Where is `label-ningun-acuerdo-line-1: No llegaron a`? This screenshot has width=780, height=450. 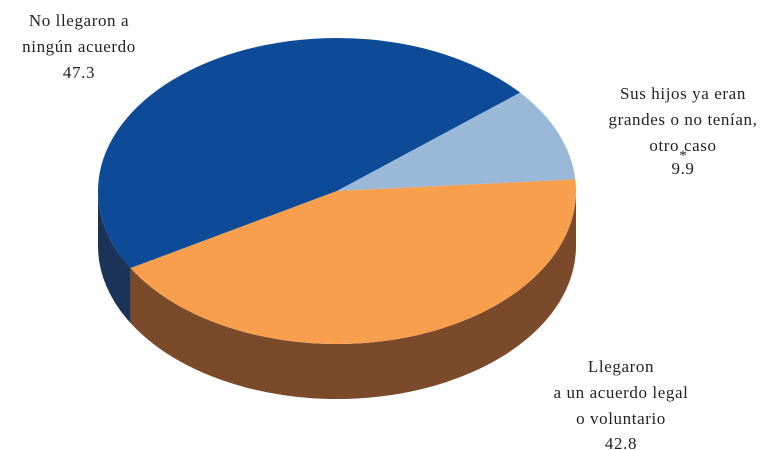
label-ningun-acuerdo-line-1: No llegaron a is located at coordinates (79, 20).